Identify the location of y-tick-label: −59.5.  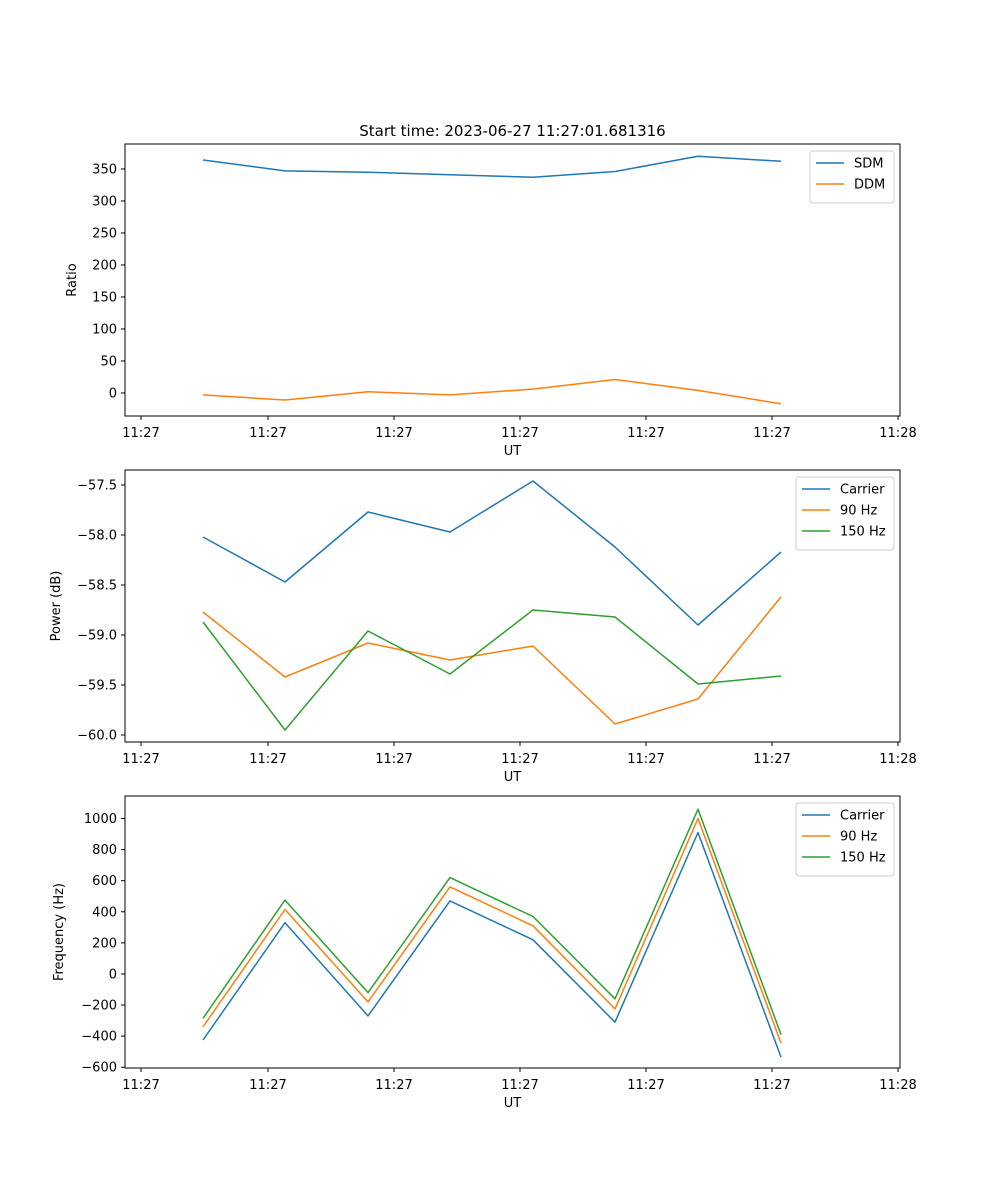
(97, 686).